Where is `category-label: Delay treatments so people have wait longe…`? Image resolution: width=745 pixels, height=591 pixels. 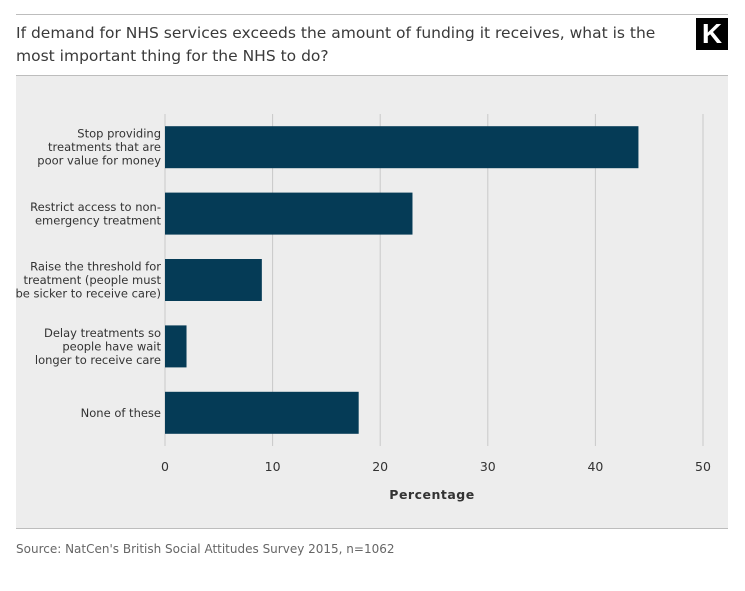
category-label: Delay treatments so people have wait longe… is located at coordinates (98, 346).